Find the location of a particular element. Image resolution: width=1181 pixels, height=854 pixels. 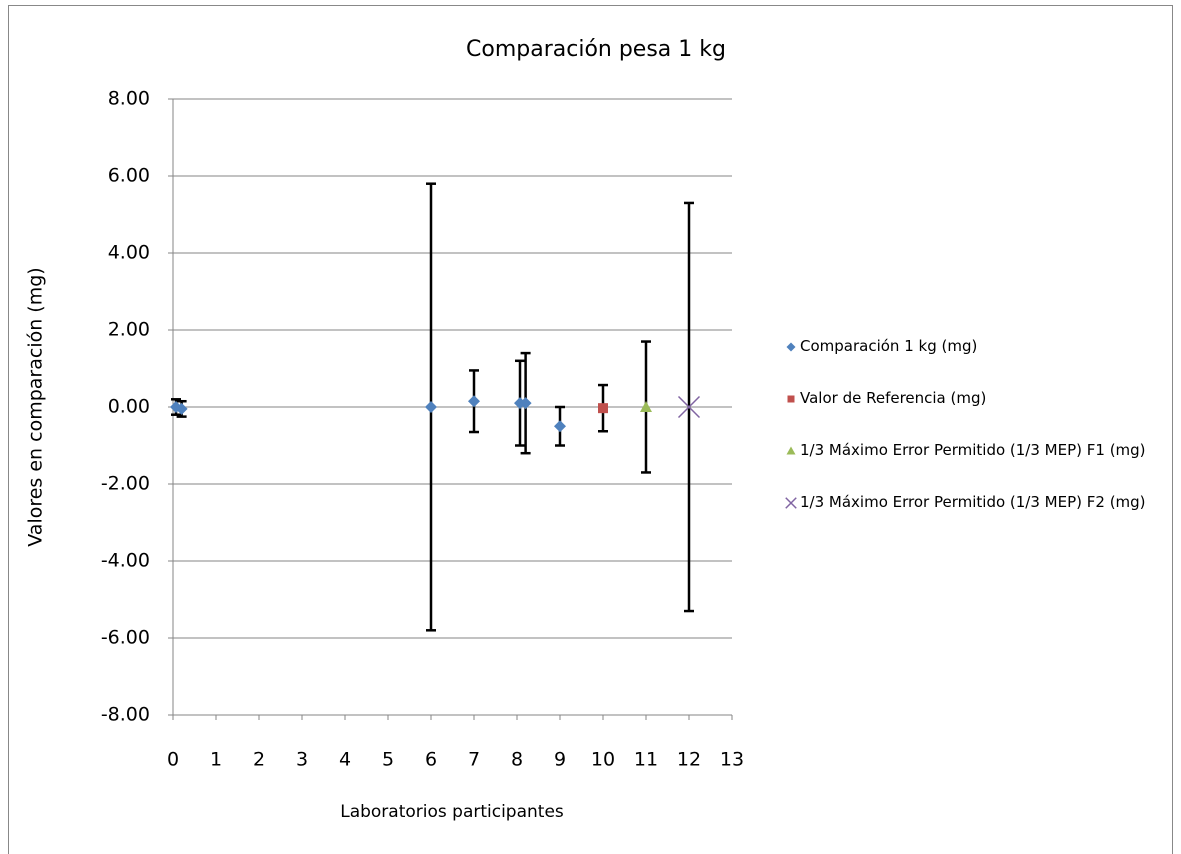

x-axis-title: Laboratorios participantes is located at coordinates (452, 812).